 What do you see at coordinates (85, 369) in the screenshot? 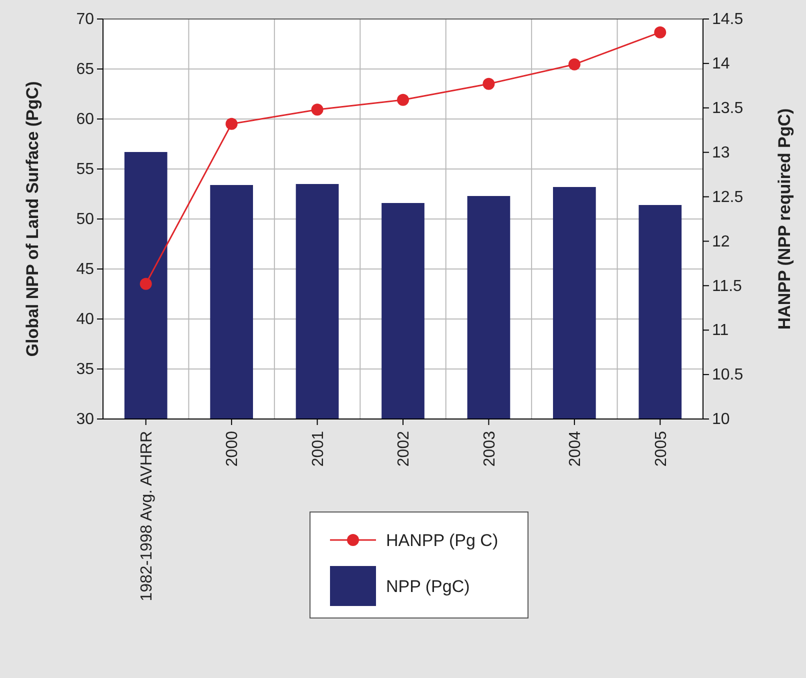
I see `y-tick-label: 35` at bounding box center [85, 369].